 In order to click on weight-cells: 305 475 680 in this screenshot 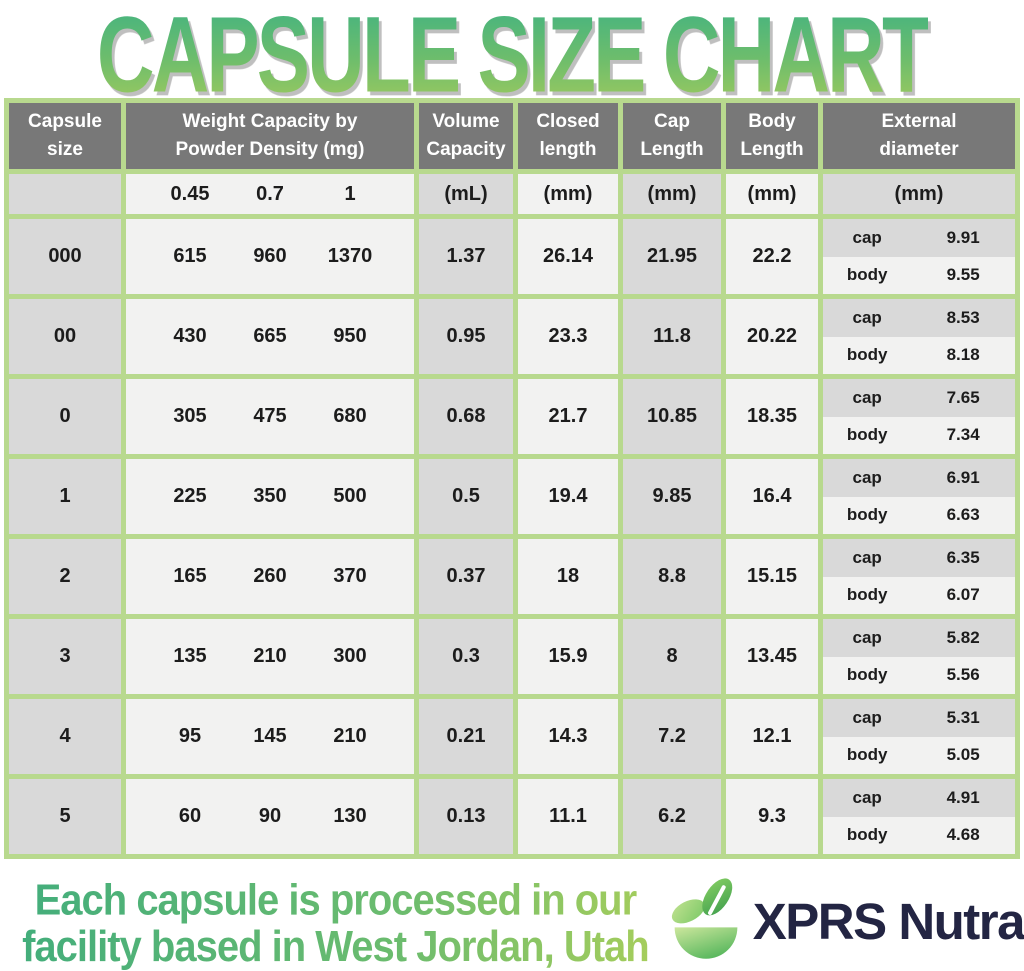, I will do `click(270, 416)`.